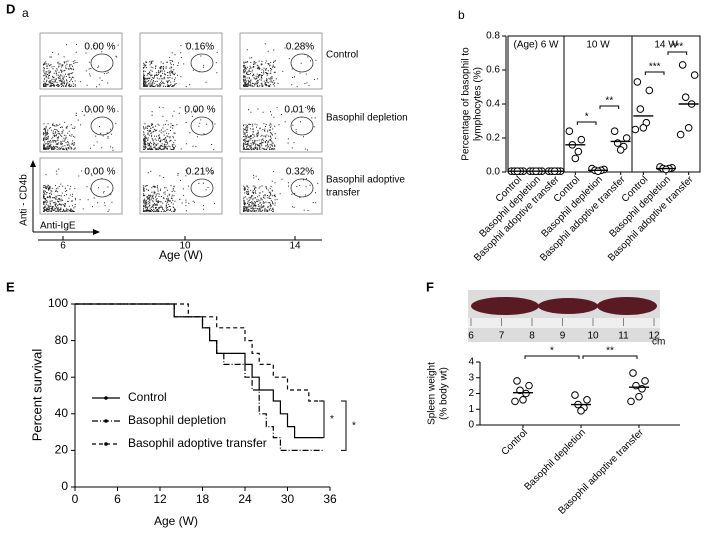  I want to click on gate-percent: 0.21%, so click(200, 172).